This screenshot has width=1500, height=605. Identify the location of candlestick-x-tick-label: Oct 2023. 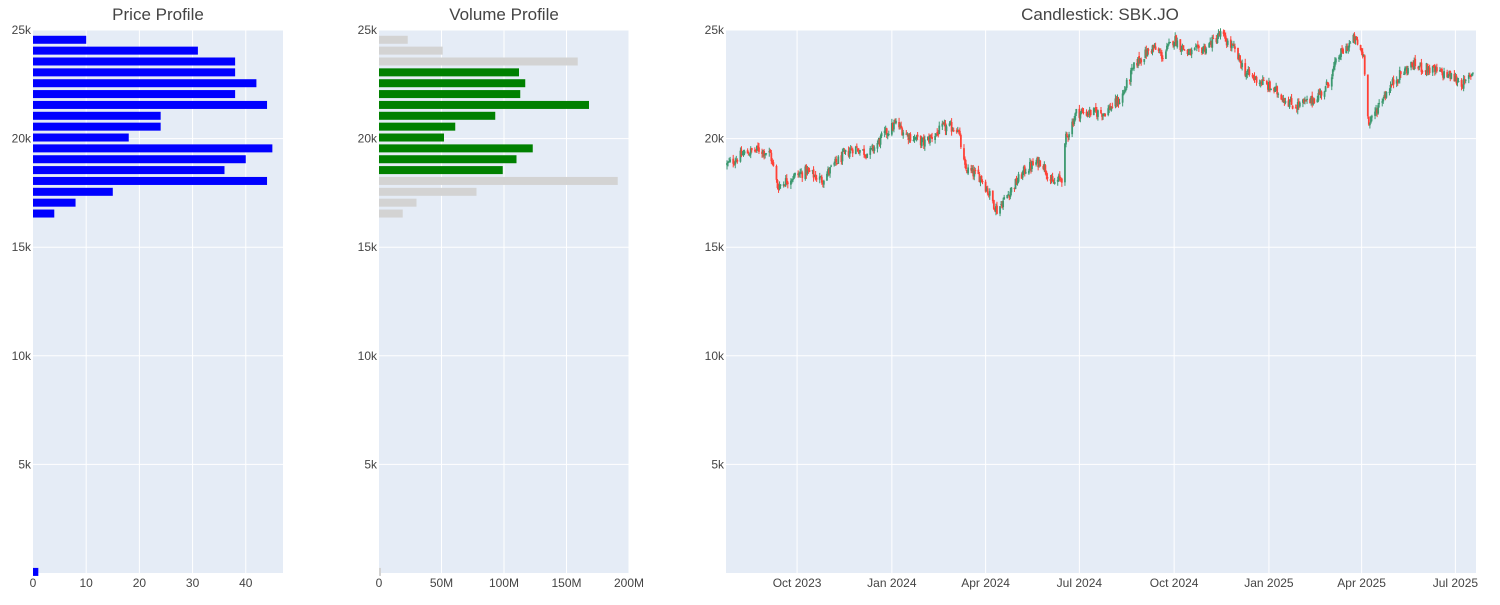
(797, 583).